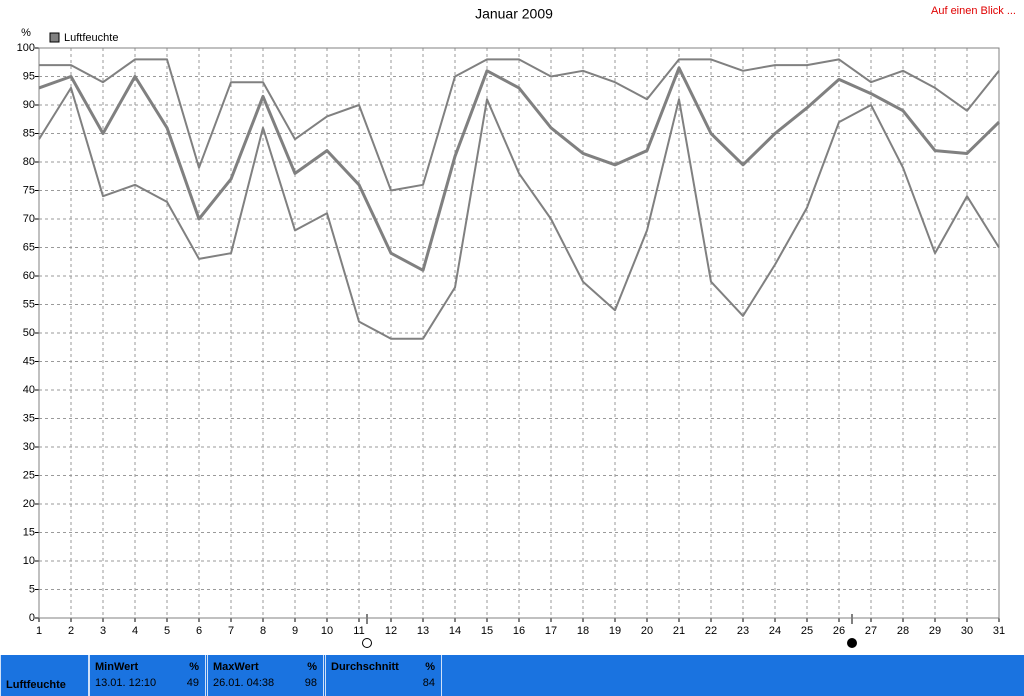  What do you see at coordinates (29, 247) in the screenshot?
I see `y-tick-label: 65` at bounding box center [29, 247].